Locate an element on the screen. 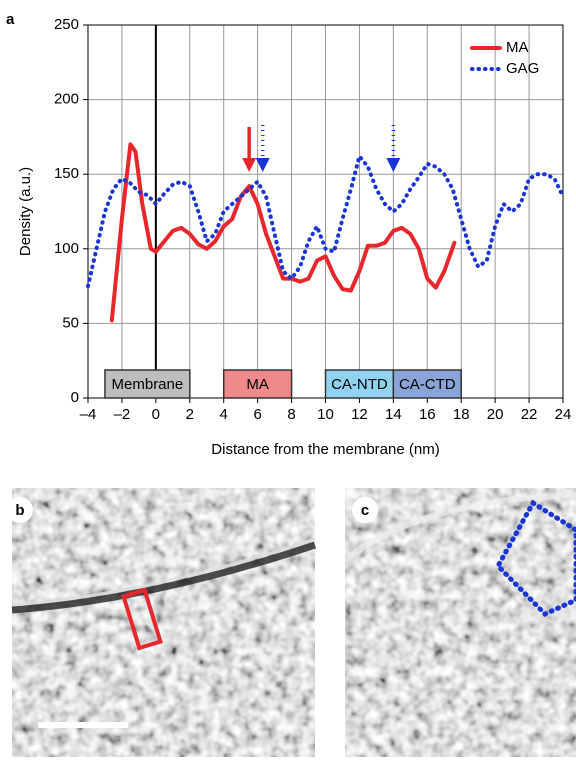 The height and width of the screenshot is (762, 576). panel-label: c is located at coordinates (365, 510).